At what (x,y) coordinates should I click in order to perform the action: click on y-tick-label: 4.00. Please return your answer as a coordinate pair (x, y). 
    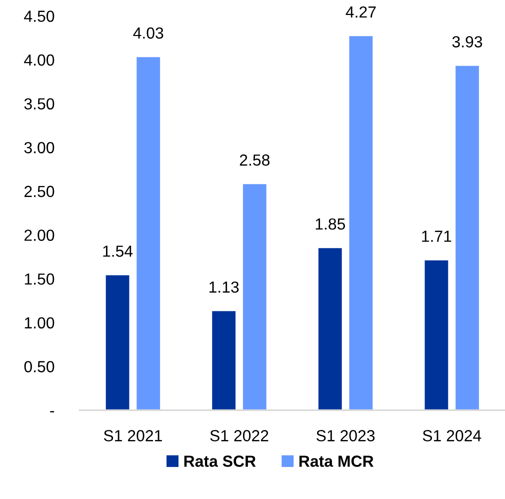
    Looking at the image, I should click on (39, 60).